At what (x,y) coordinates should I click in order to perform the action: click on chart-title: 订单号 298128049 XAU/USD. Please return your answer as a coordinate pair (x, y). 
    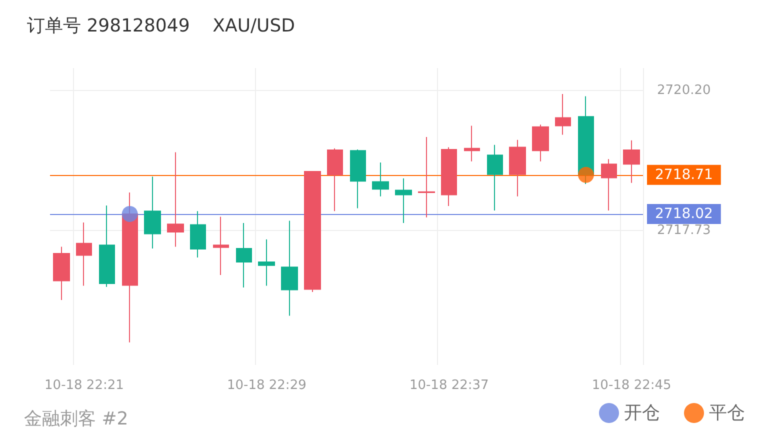
    Looking at the image, I should click on (161, 26).